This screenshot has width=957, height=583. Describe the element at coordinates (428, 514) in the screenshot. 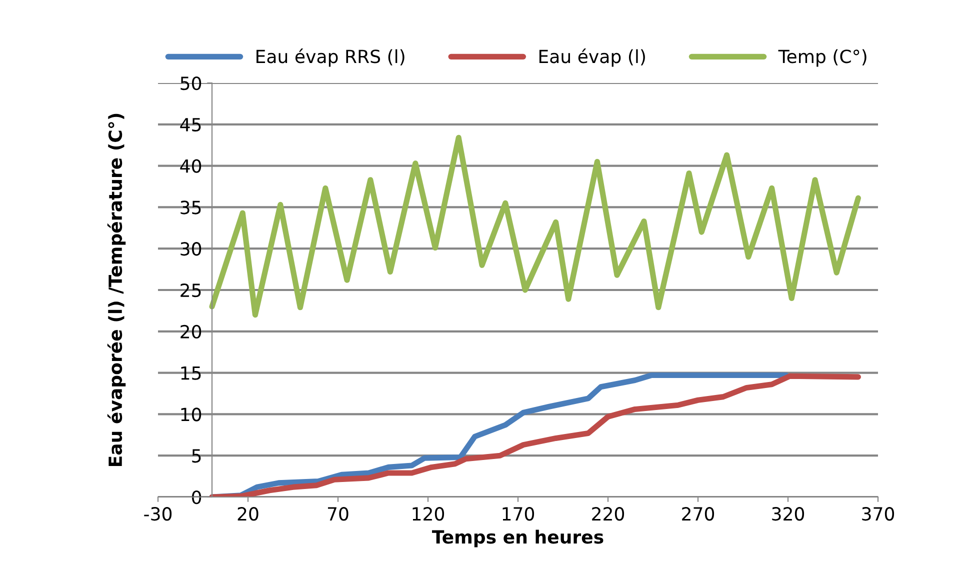

I see `x-tick-label: 120` at that location.